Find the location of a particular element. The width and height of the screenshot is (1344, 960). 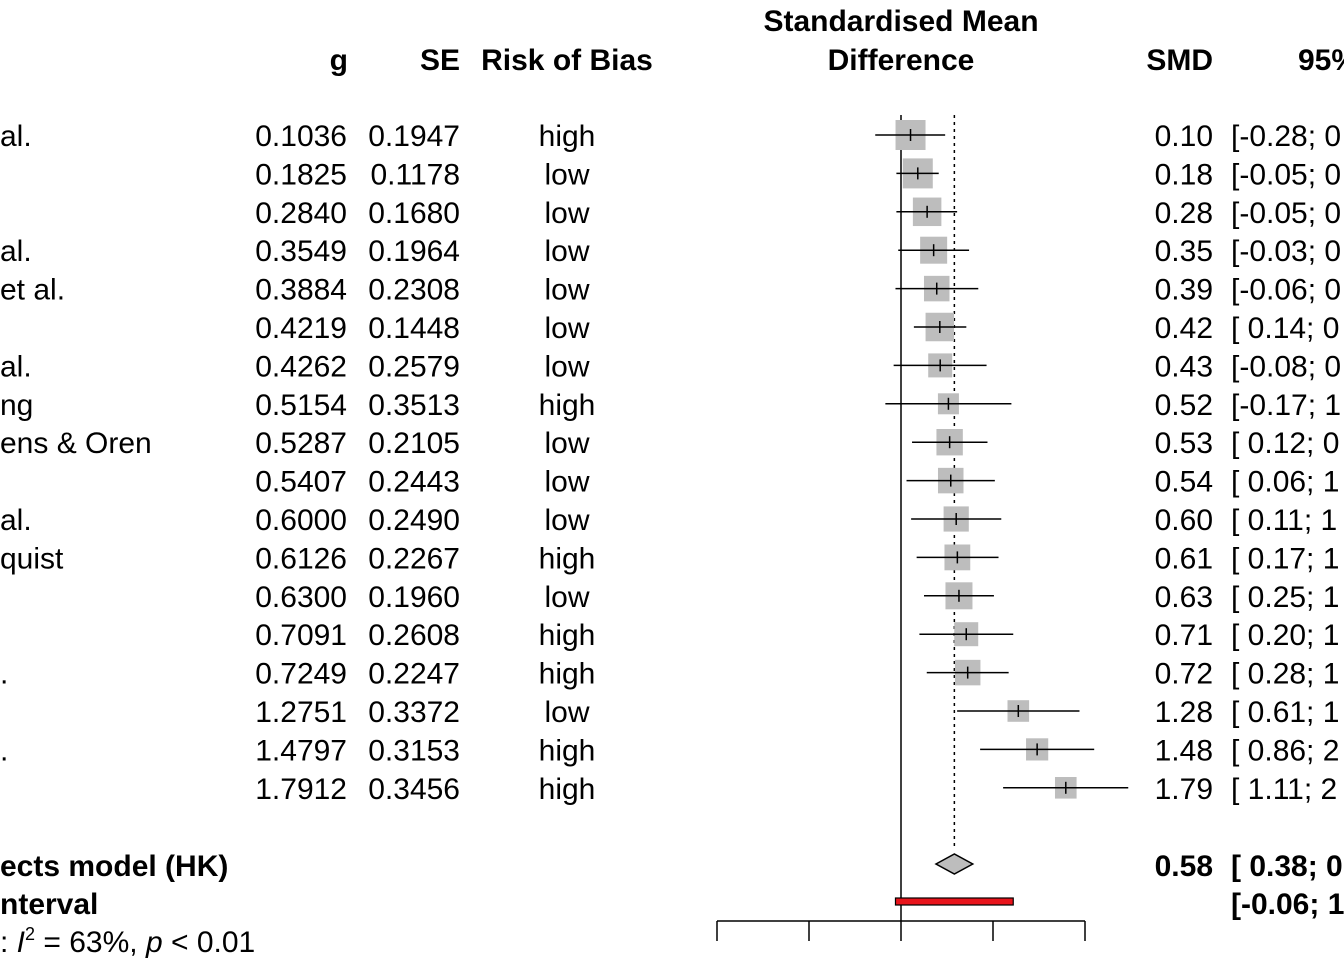

study-smd: 1.48 is located at coordinates (1184, 750).